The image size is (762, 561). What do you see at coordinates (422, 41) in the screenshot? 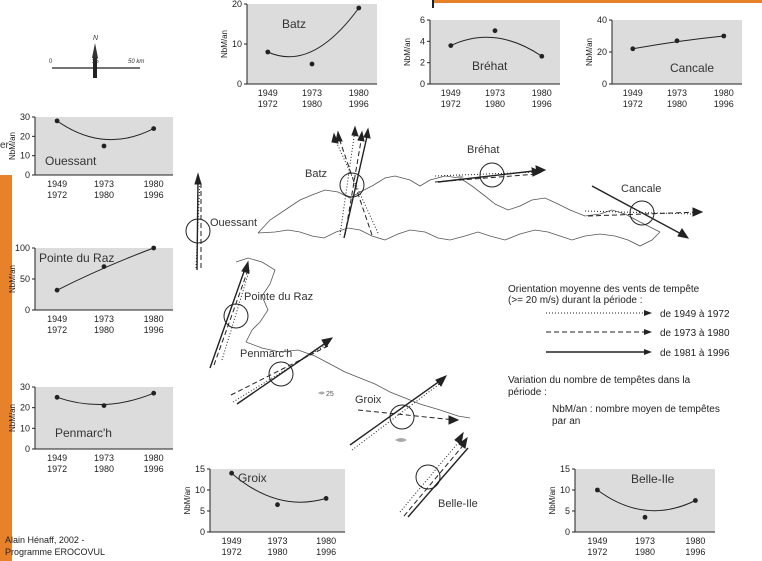
I see `chart-y-tick-label: 4` at bounding box center [422, 41].